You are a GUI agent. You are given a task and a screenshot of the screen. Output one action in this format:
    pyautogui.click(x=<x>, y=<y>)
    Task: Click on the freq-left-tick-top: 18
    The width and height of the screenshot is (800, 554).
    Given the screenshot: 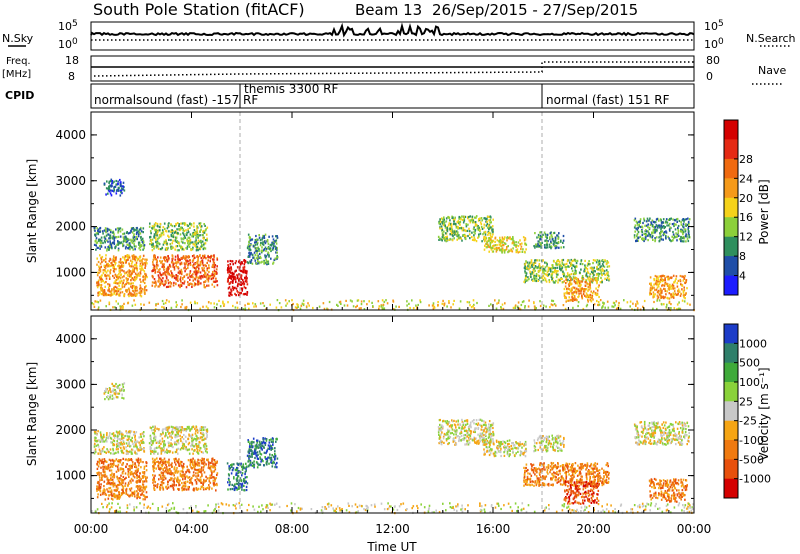 What is the action you would take?
    pyautogui.click(x=72, y=60)
    